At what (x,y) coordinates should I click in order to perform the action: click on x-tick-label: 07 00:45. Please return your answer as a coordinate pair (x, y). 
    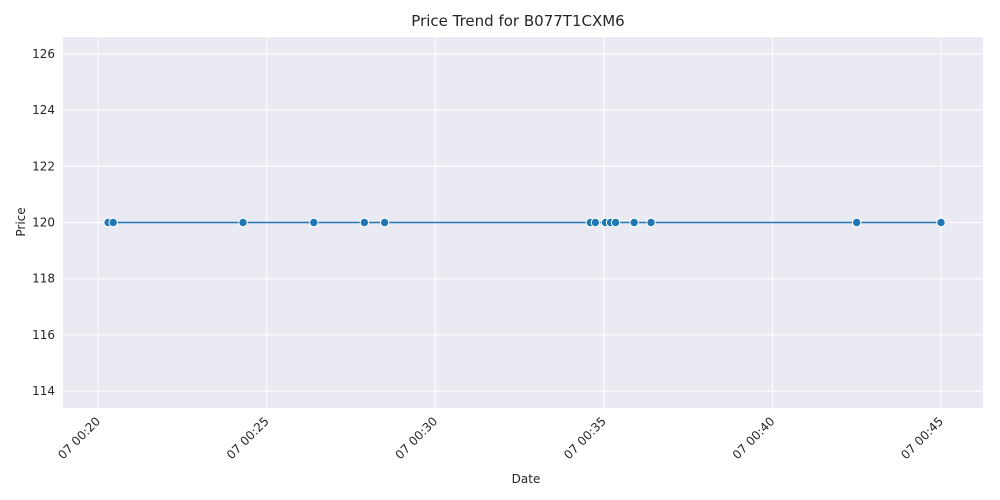
    Looking at the image, I should click on (922, 438).